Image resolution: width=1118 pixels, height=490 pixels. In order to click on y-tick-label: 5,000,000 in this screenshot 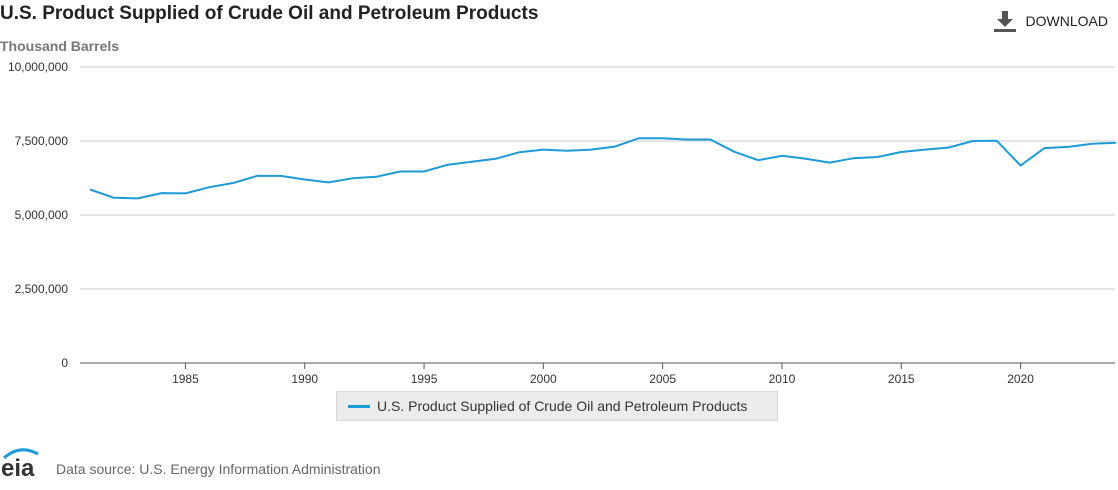, I will do `click(42, 215)`.